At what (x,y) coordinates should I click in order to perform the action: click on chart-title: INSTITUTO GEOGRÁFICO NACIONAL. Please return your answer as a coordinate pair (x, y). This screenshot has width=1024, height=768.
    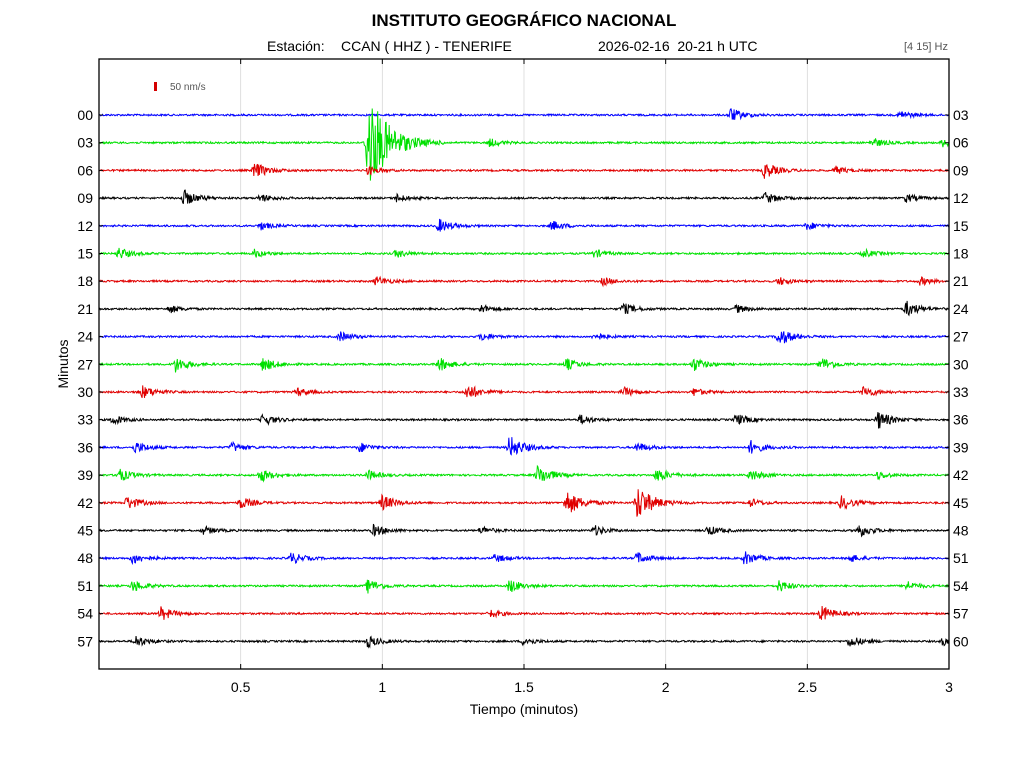
    Looking at the image, I should click on (524, 20).